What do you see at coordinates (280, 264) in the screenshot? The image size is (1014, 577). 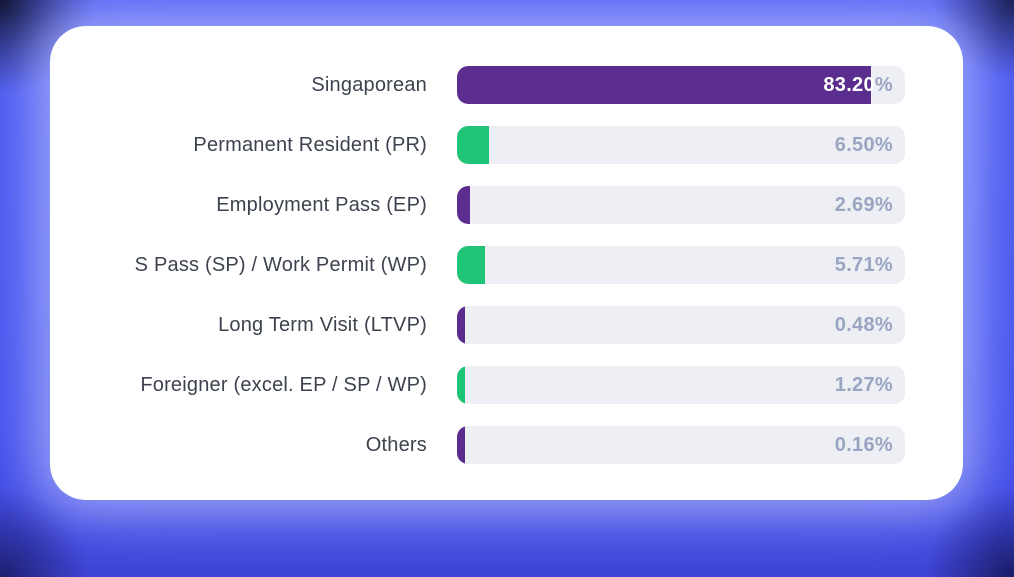 I see `category-label: S Pass (SP) / Work Permit (WP)` at bounding box center [280, 264].